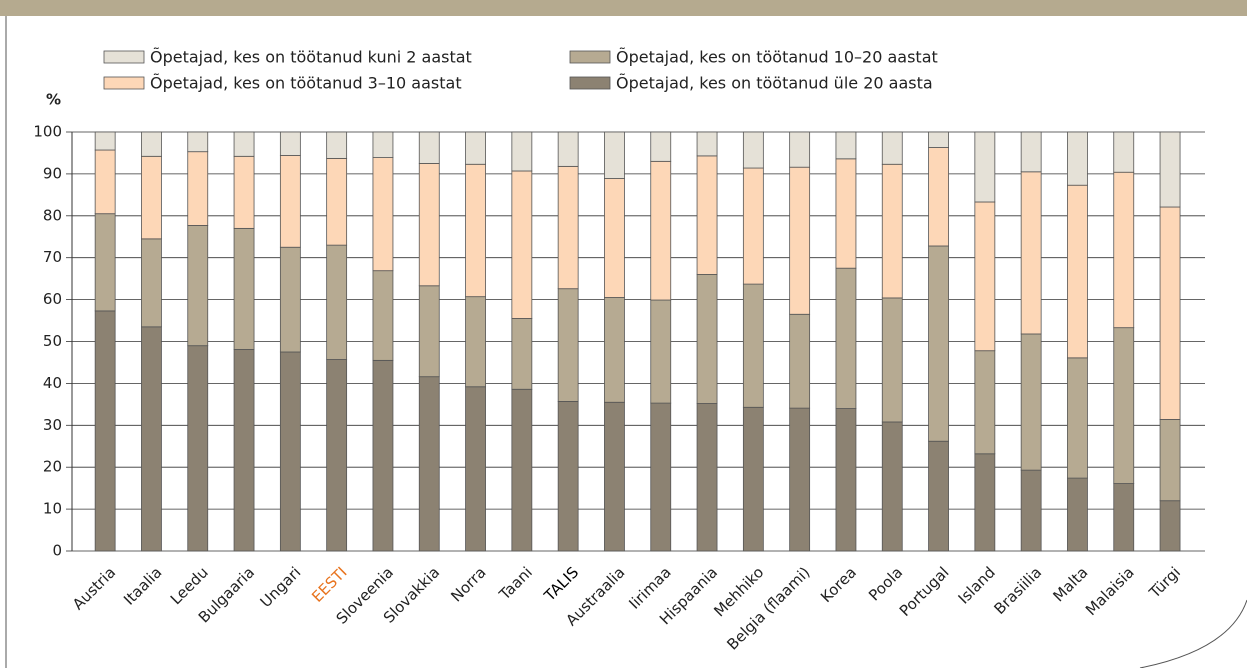 The height and width of the screenshot is (668, 1247). Describe the element at coordinates (885, 583) in the screenshot. I see `x-tick-label: Poola` at that location.